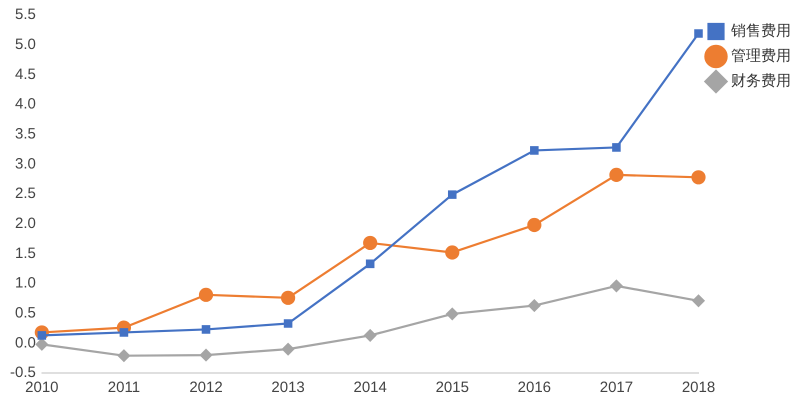 Image resolution: width=811 pixels, height=409 pixels. What do you see at coordinates (760, 30) in the screenshot?
I see `legend-label: 销售费用` at bounding box center [760, 30].